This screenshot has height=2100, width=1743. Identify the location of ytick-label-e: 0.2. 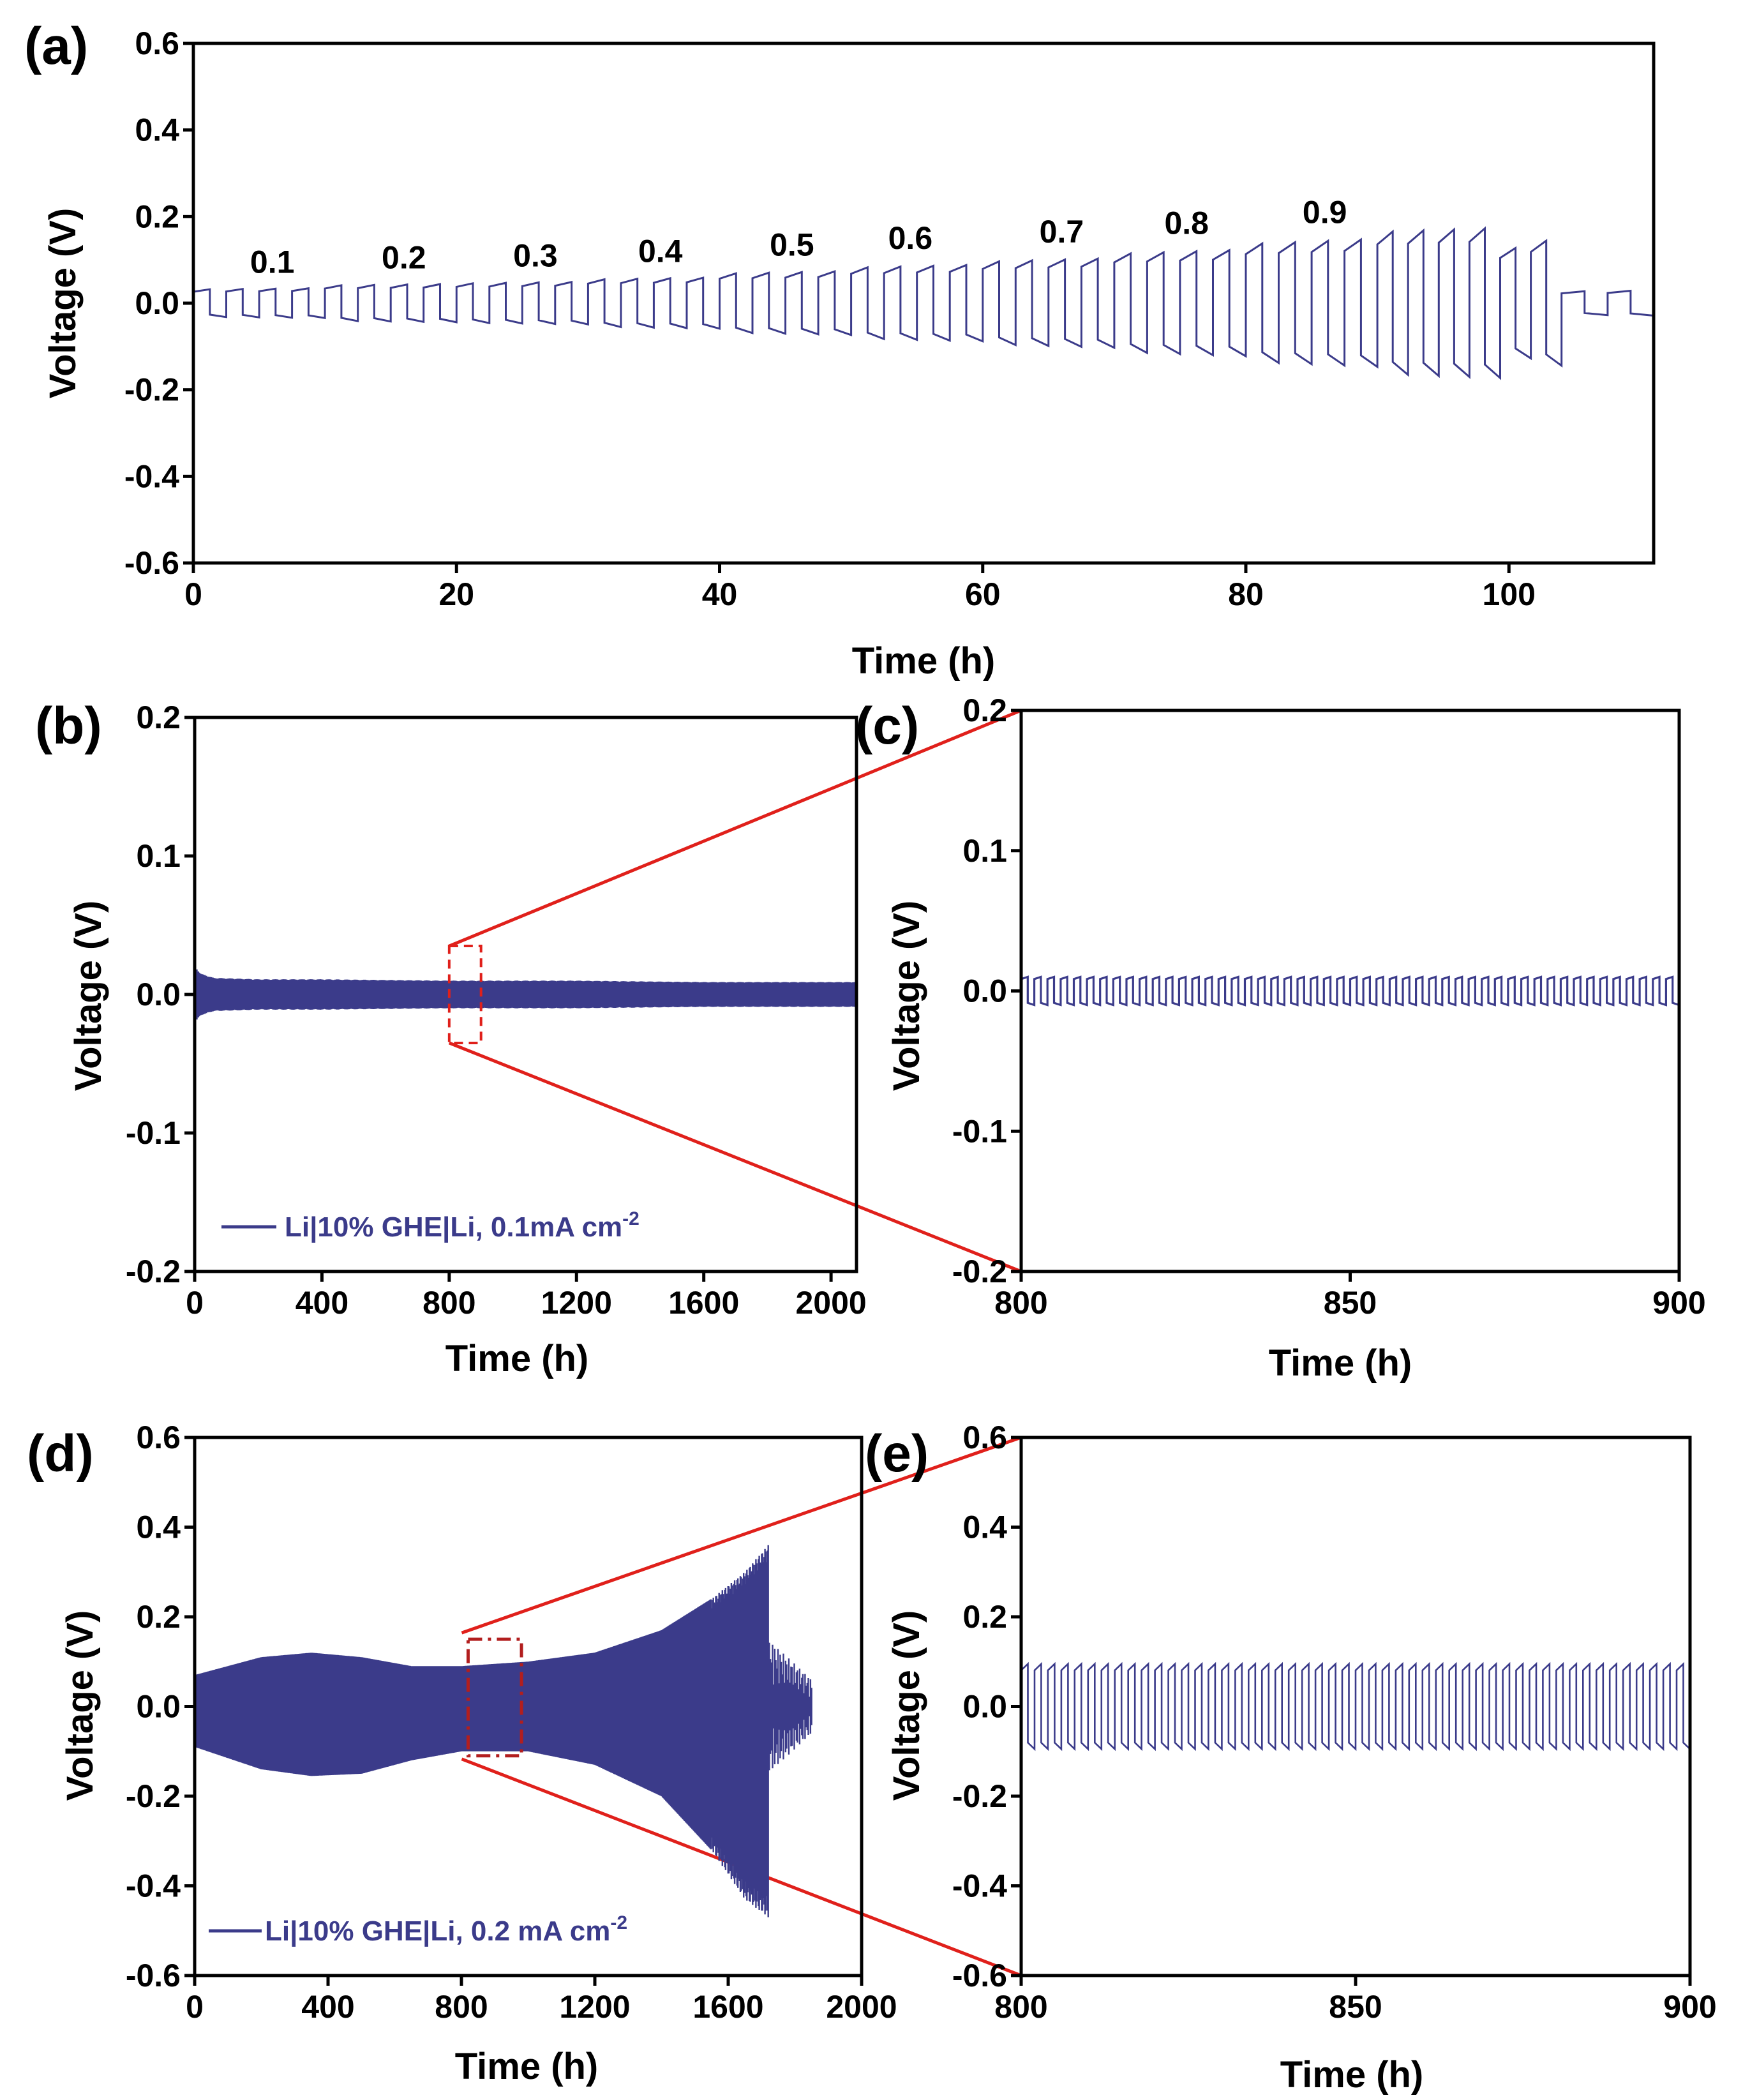
(984, 1617).